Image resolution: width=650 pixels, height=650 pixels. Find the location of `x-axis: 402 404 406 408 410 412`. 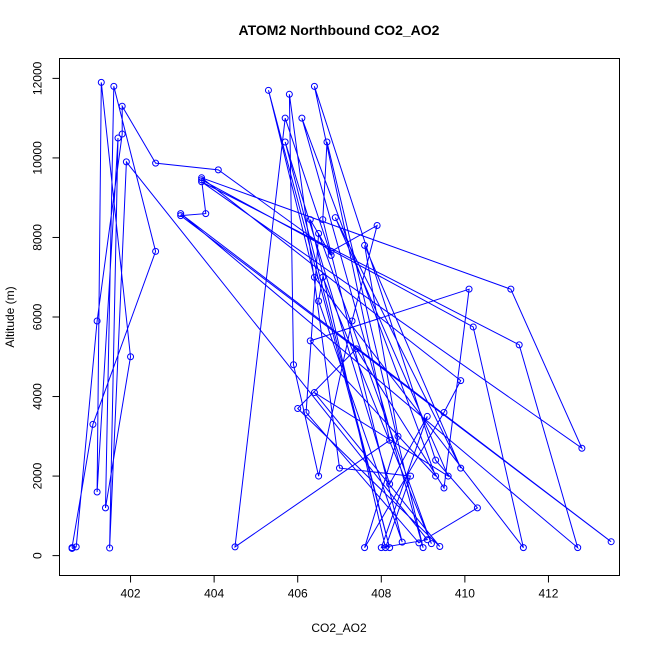

x-axis: 402 404 406 408 410 412 is located at coordinates (340, 588).